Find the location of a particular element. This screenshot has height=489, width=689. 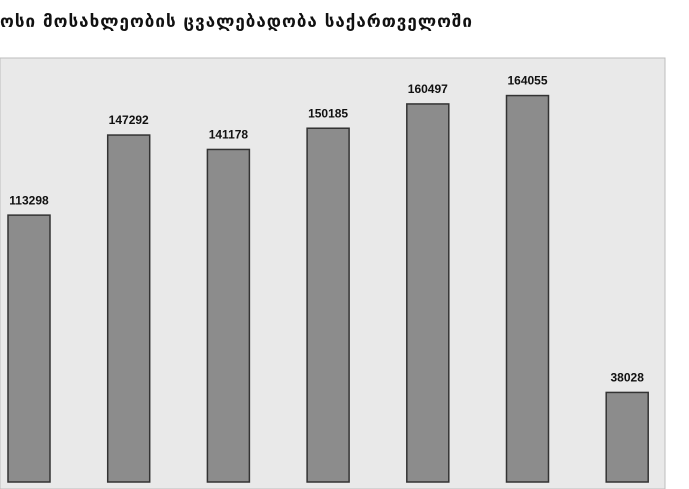

value-label: 160497 is located at coordinates (428, 89).